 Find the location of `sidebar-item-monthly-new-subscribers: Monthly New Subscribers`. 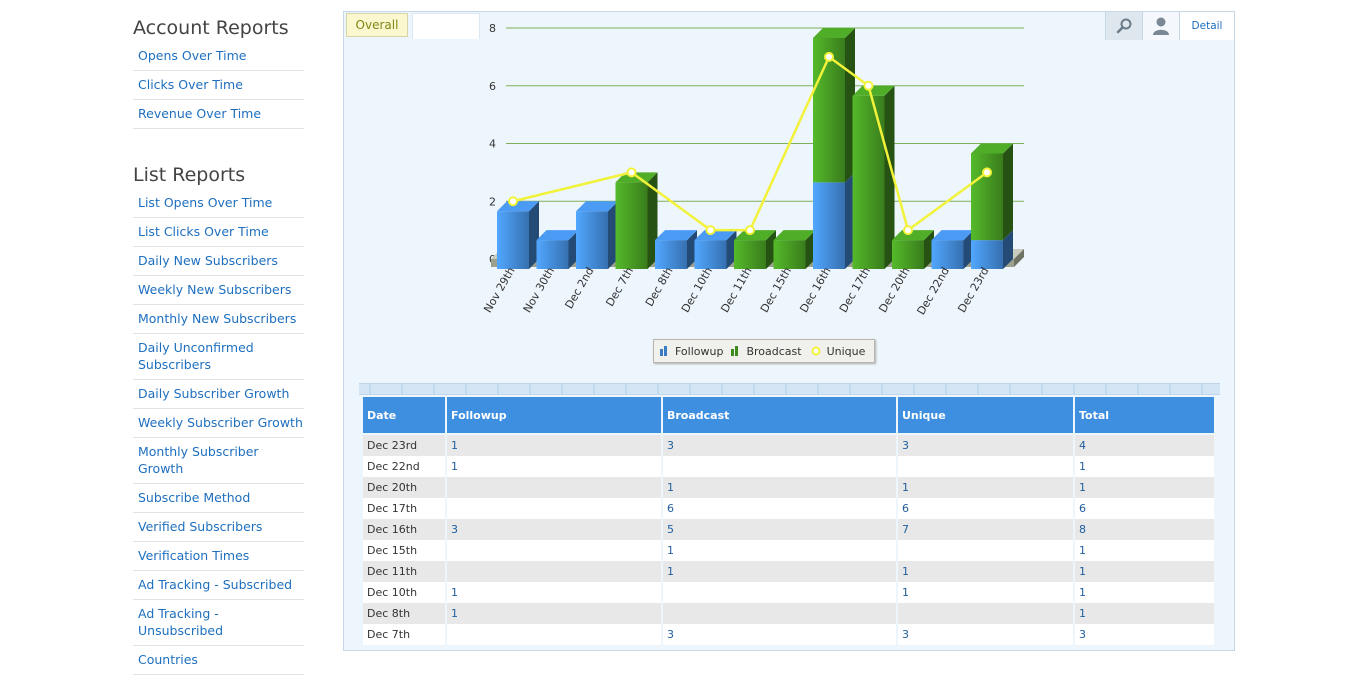

sidebar-item-monthly-new-subscribers: Monthly New Subscribers is located at coordinates (218, 319).